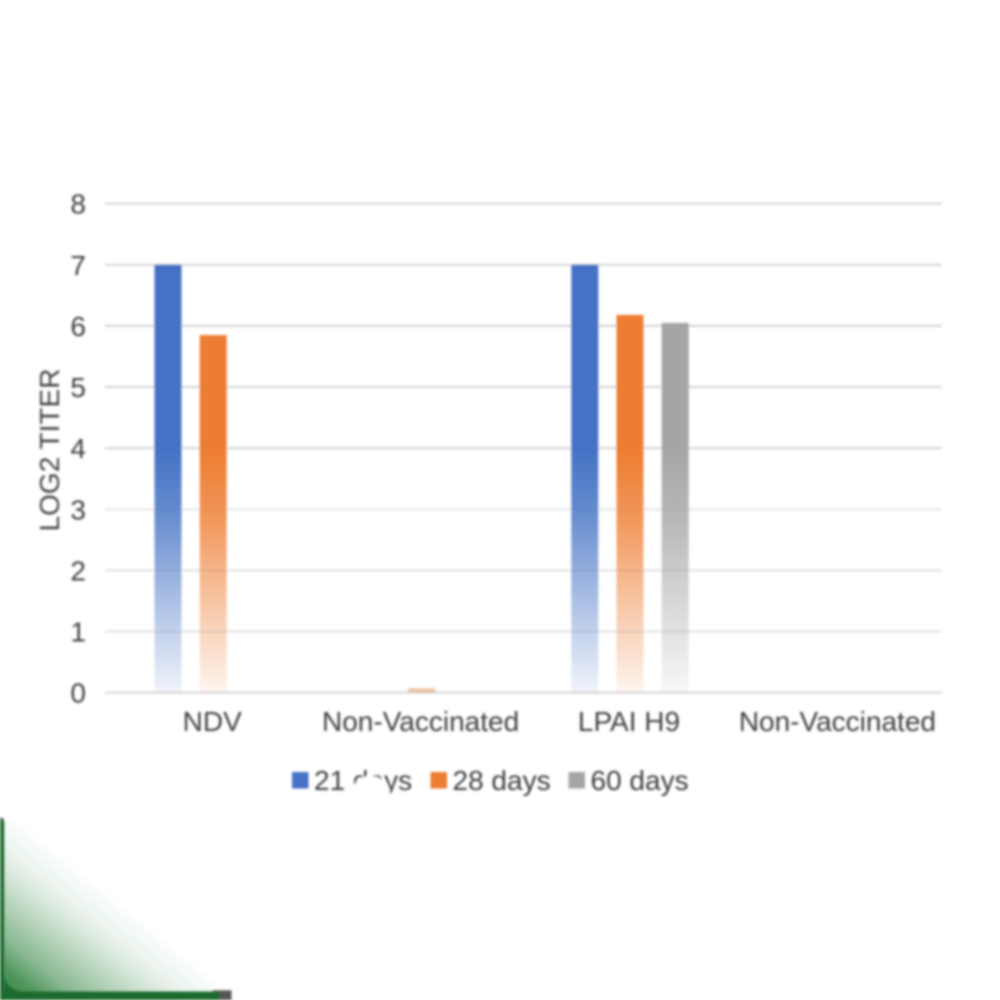  Describe the element at coordinates (78, 204) in the screenshot. I see `svg-text: 8` at that location.